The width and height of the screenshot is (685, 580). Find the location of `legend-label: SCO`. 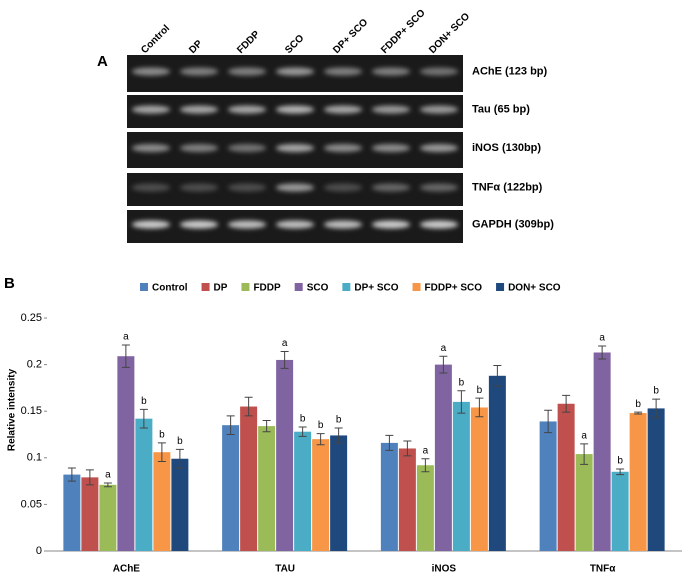

legend-label: SCO is located at coordinates (318, 288).